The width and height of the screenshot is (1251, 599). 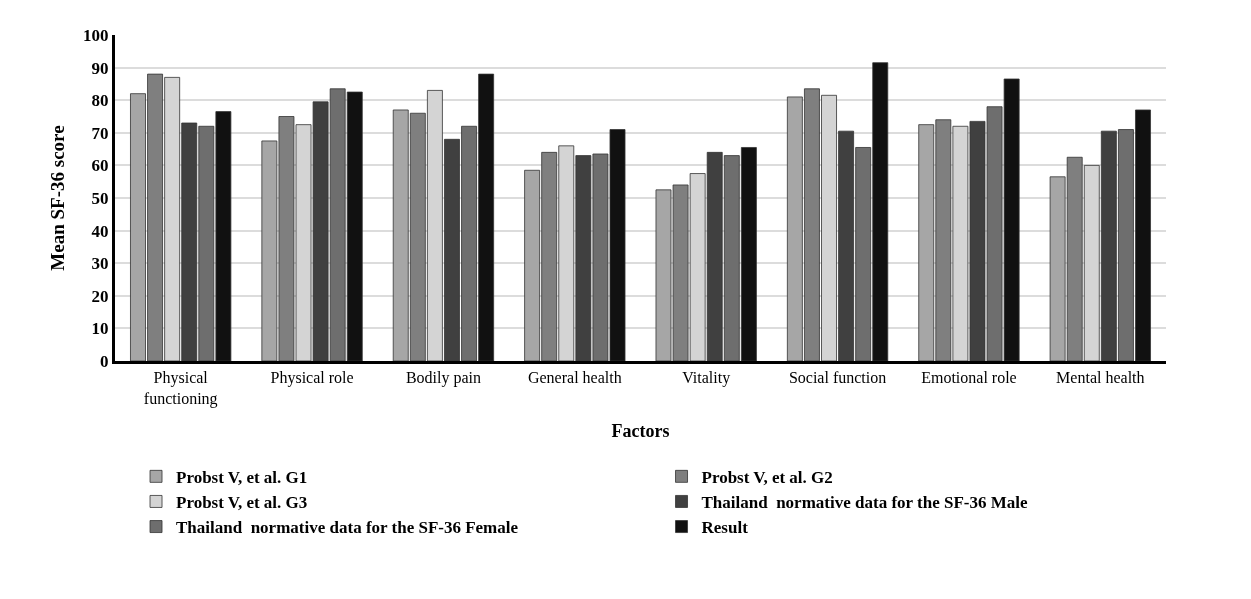 What do you see at coordinates (100, 329) in the screenshot?
I see `y-tick-label: 10` at bounding box center [100, 329].